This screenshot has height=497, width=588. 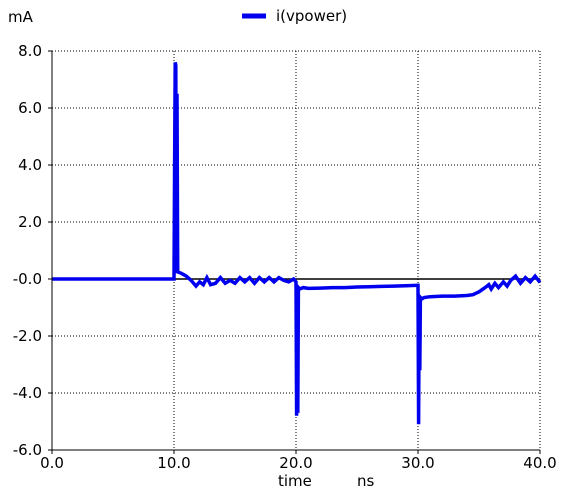 I want to click on x-tick-label-3: 30.0, so click(x=417, y=463).